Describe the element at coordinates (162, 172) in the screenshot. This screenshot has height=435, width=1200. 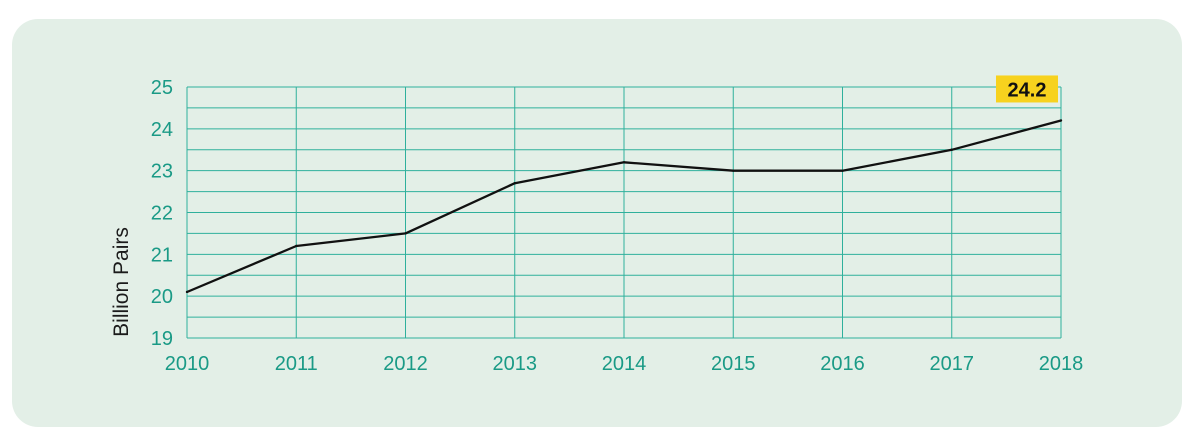
I see `y-tick-label: 23` at that location.